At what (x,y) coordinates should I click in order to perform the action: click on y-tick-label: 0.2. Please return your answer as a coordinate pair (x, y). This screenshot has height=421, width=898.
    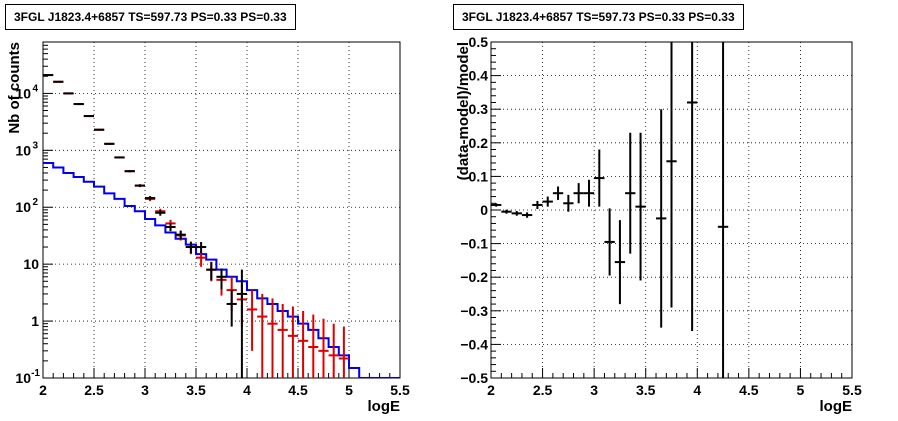
    Looking at the image, I should click on (479, 143).